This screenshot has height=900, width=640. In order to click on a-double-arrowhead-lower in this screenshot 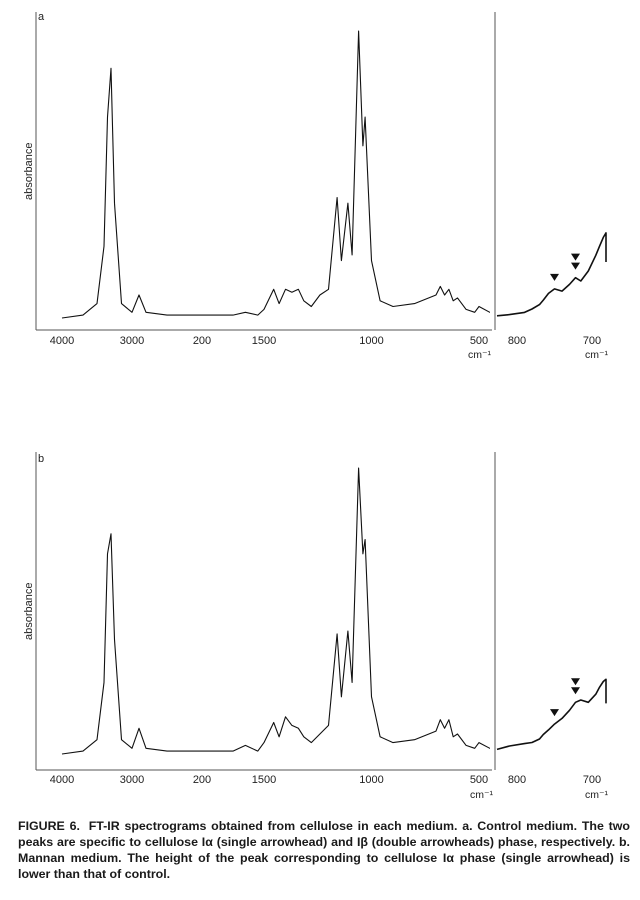, I will do `click(575, 266)`.